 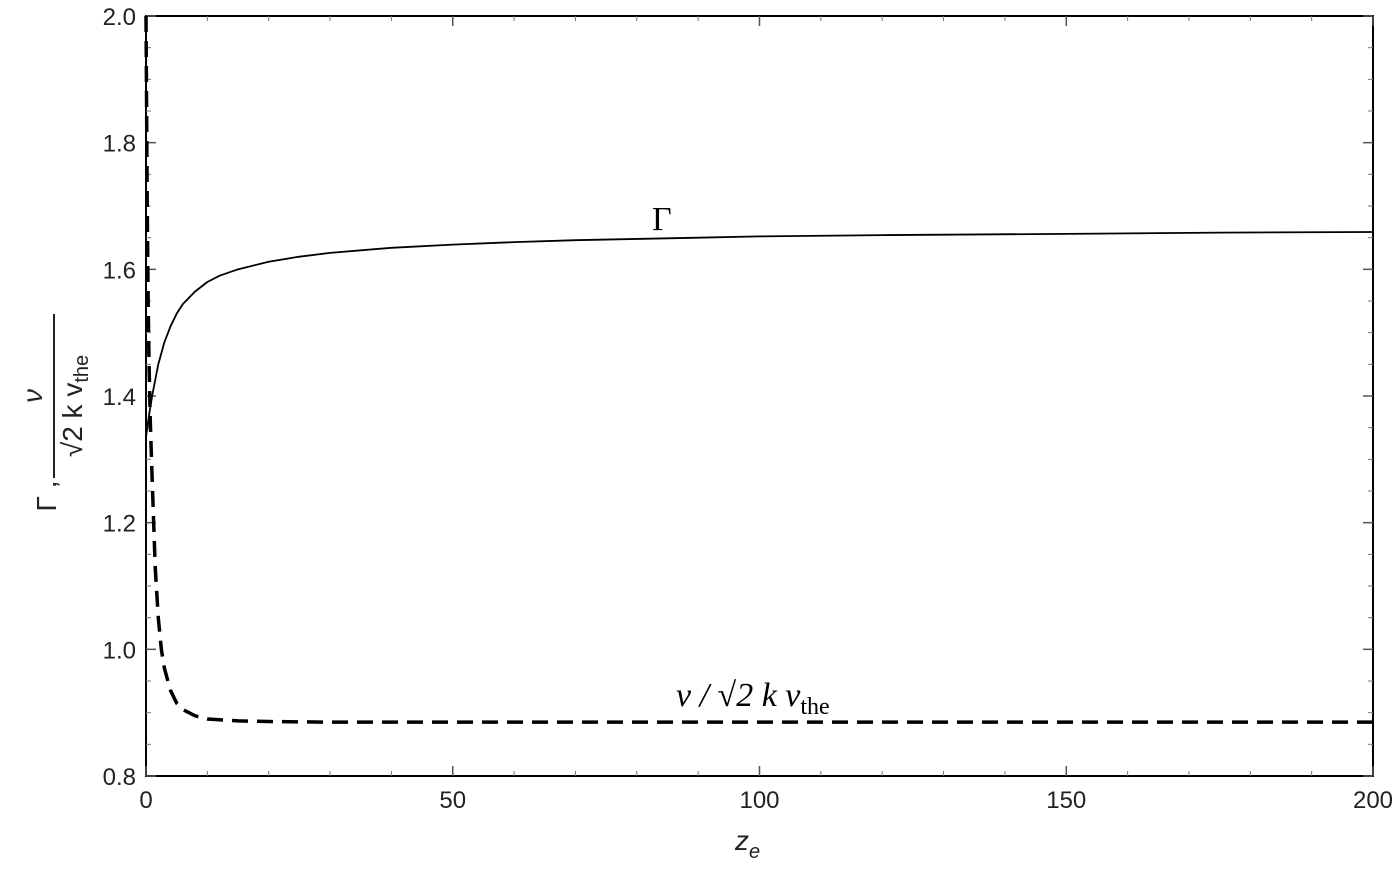 What do you see at coordinates (119, 777) in the screenshot?
I see `y-tick-label: 0.8` at bounding box center [119, 777].